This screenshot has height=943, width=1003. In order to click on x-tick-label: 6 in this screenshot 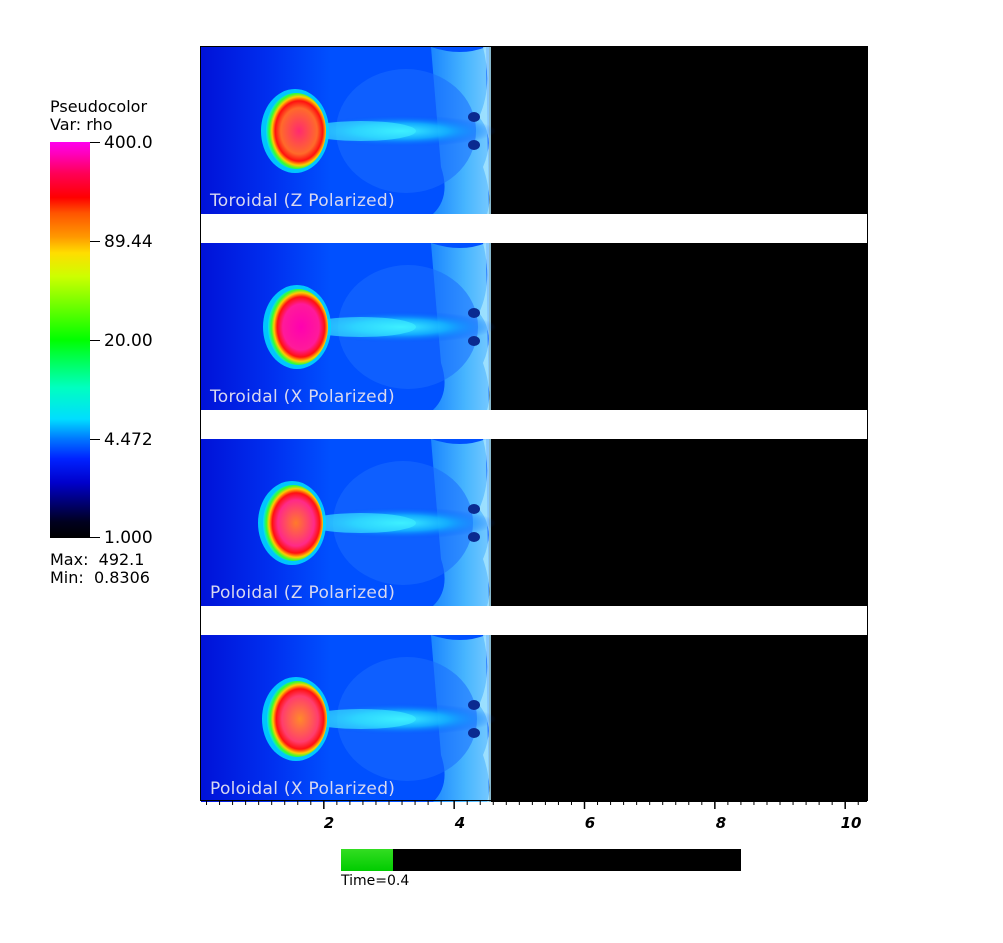, I will do `click(590, 823)`.